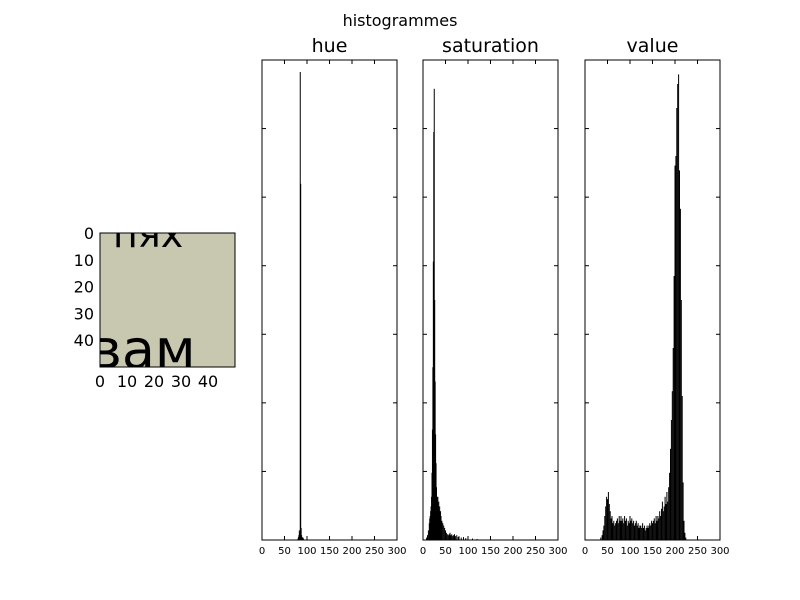 This screenshot has height=600, width=800. I want to click on thumbnail-image, so click(167, 300).